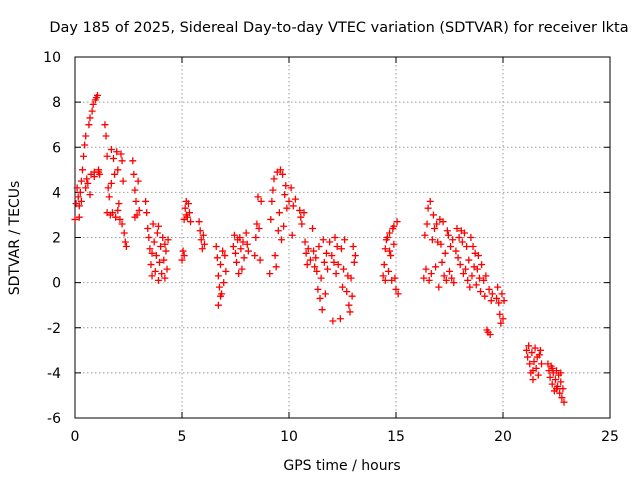  I want to click on x-tick-label: 5, so click(182, 437).